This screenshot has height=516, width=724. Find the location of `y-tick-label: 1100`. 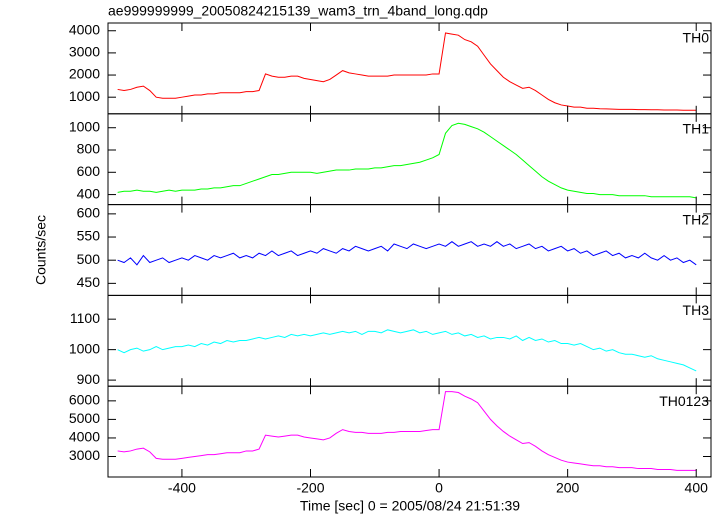

y-tick-label: 1100 is located at coordinates (85, 318).